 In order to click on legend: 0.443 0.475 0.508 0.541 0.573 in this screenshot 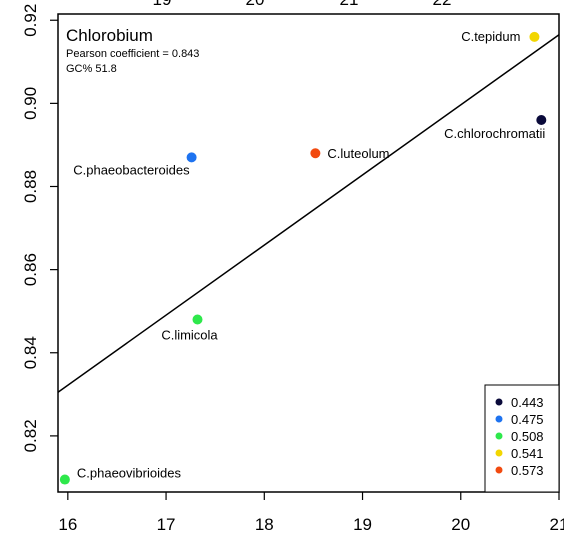, I will do `click(522, 438)`.